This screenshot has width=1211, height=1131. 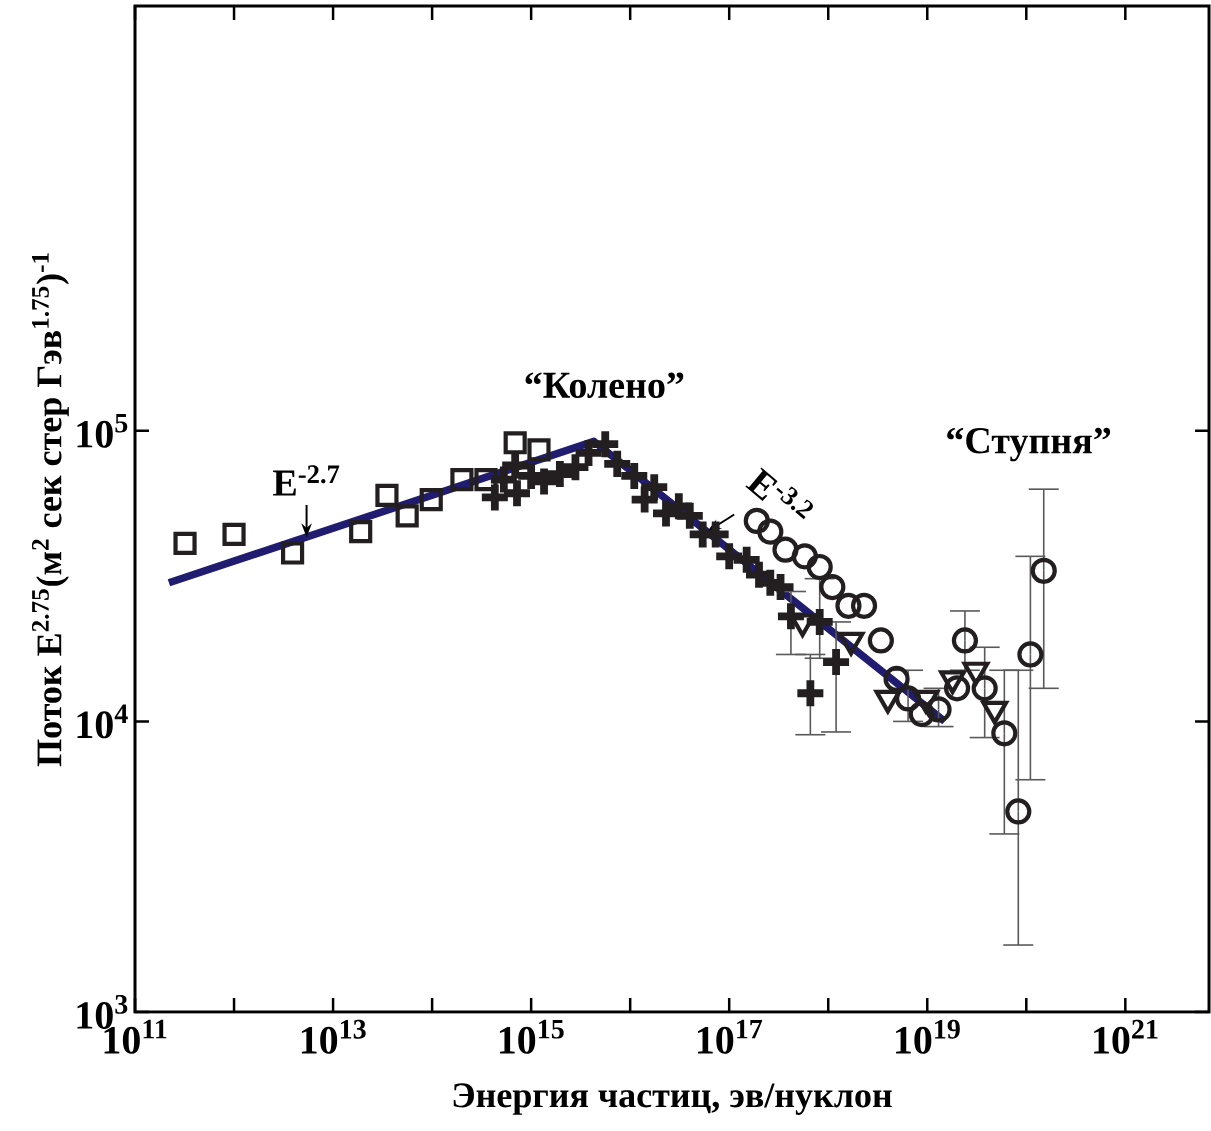 I want to click on y-tick-label: 10$^{5}$, so click(x=102, y=430).